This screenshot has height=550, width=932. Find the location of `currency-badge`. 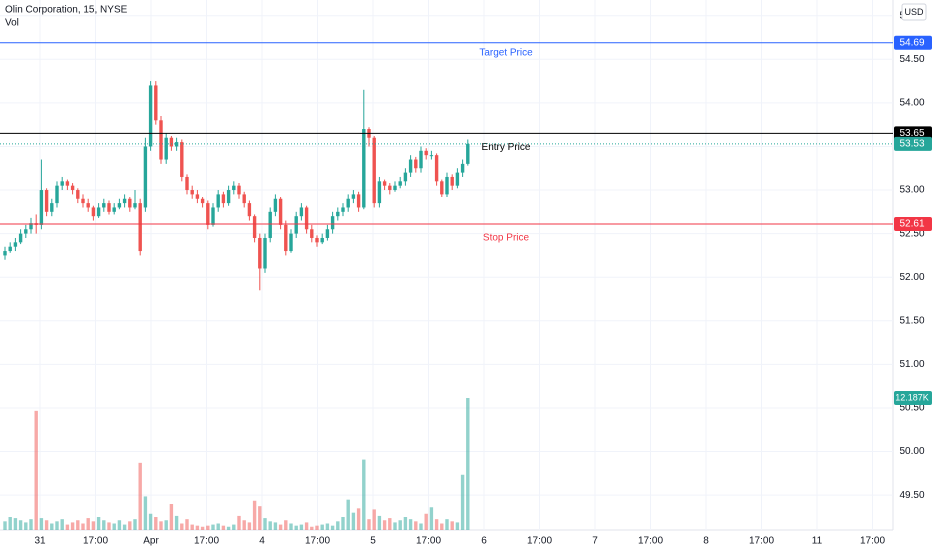

currency-badge is located at coordinates (914, 12).